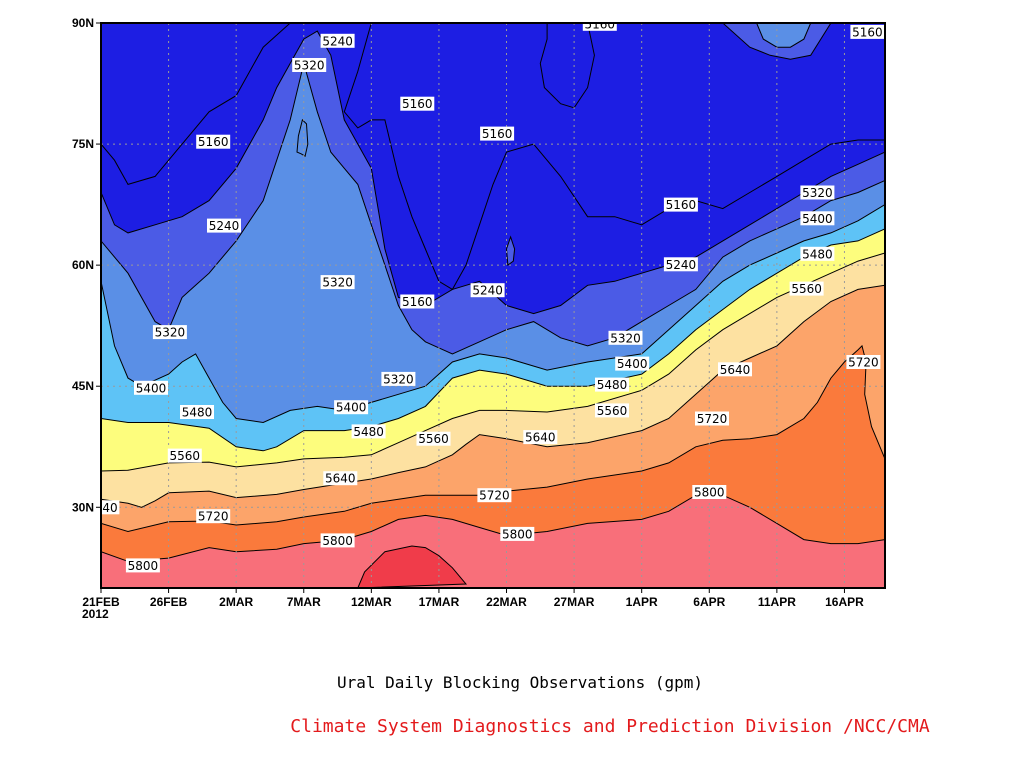 The width and height of the screenshot is (1024, 768). I want to click on y-tick-label: 75N, so click(83, 144).